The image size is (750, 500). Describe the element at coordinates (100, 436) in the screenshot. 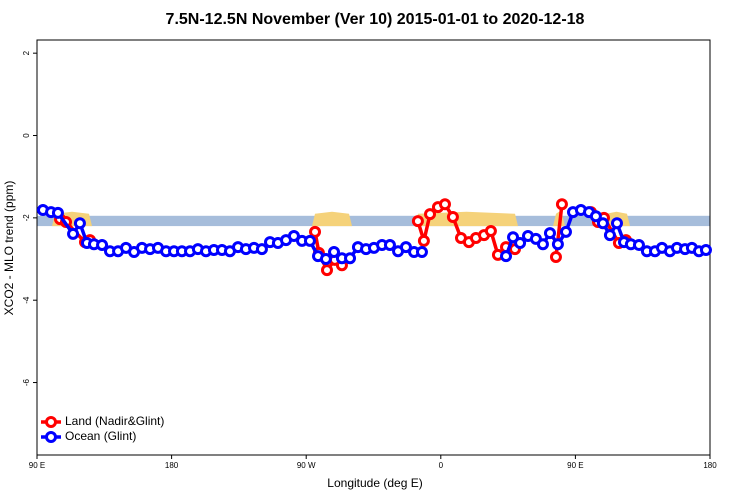

I see `legend-label: Ocean (Glint)` at that location.